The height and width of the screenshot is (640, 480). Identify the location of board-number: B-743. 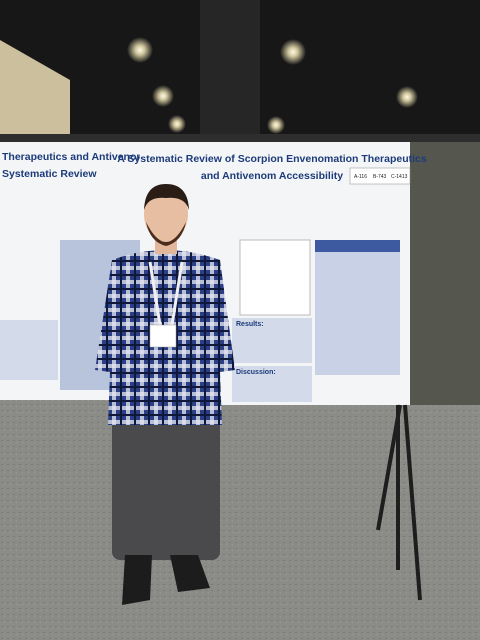
(380, 177).